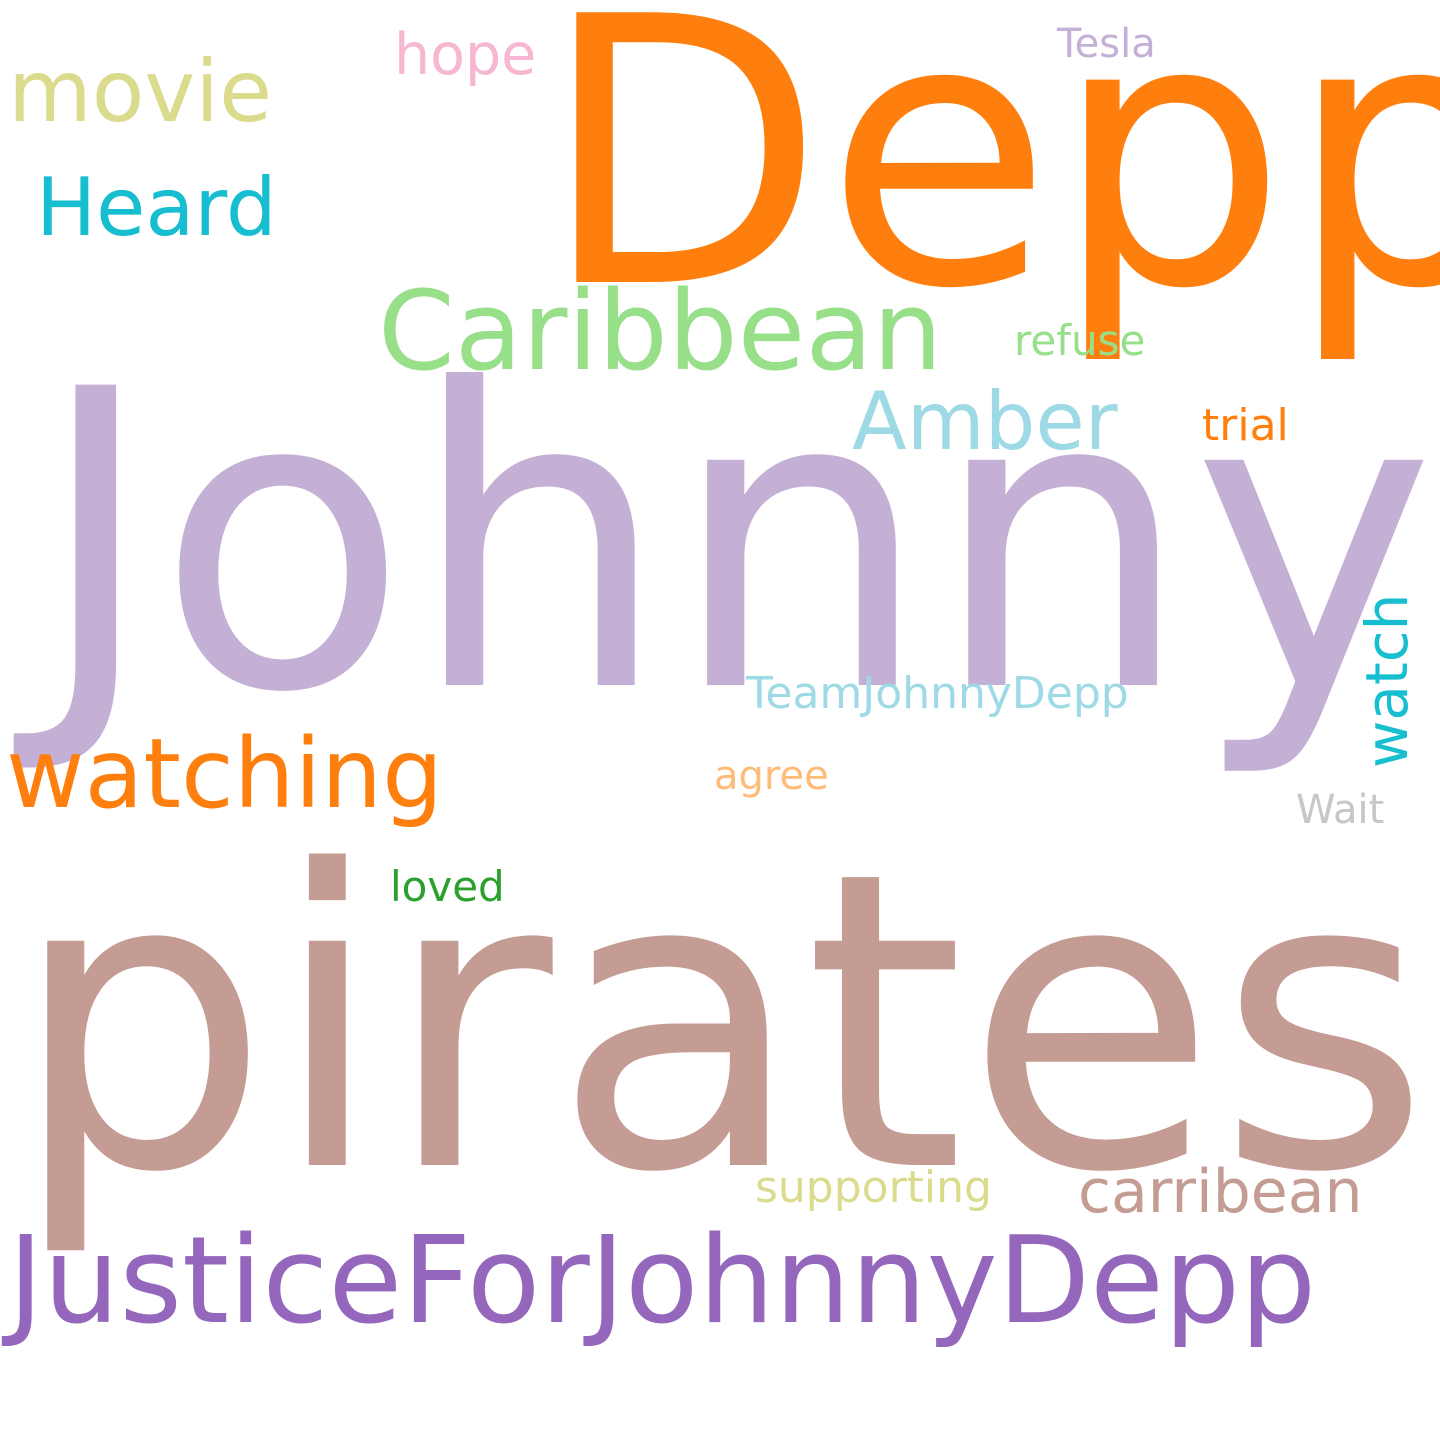 The image size is (1440, 1440). I want to click on word-wait: Wait, so click(1340, 810).